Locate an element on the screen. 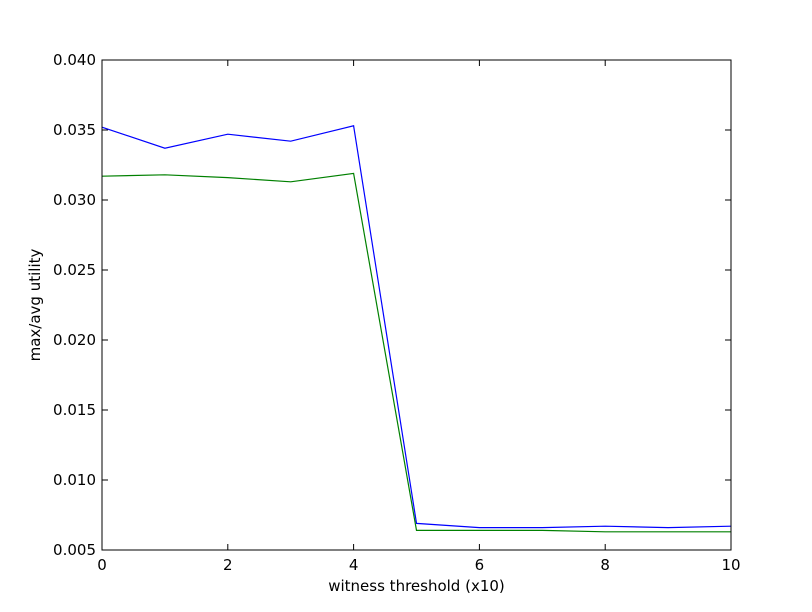 The image size is (812, 612). x-tick-label: 0 is located at coordinates (102, 565).